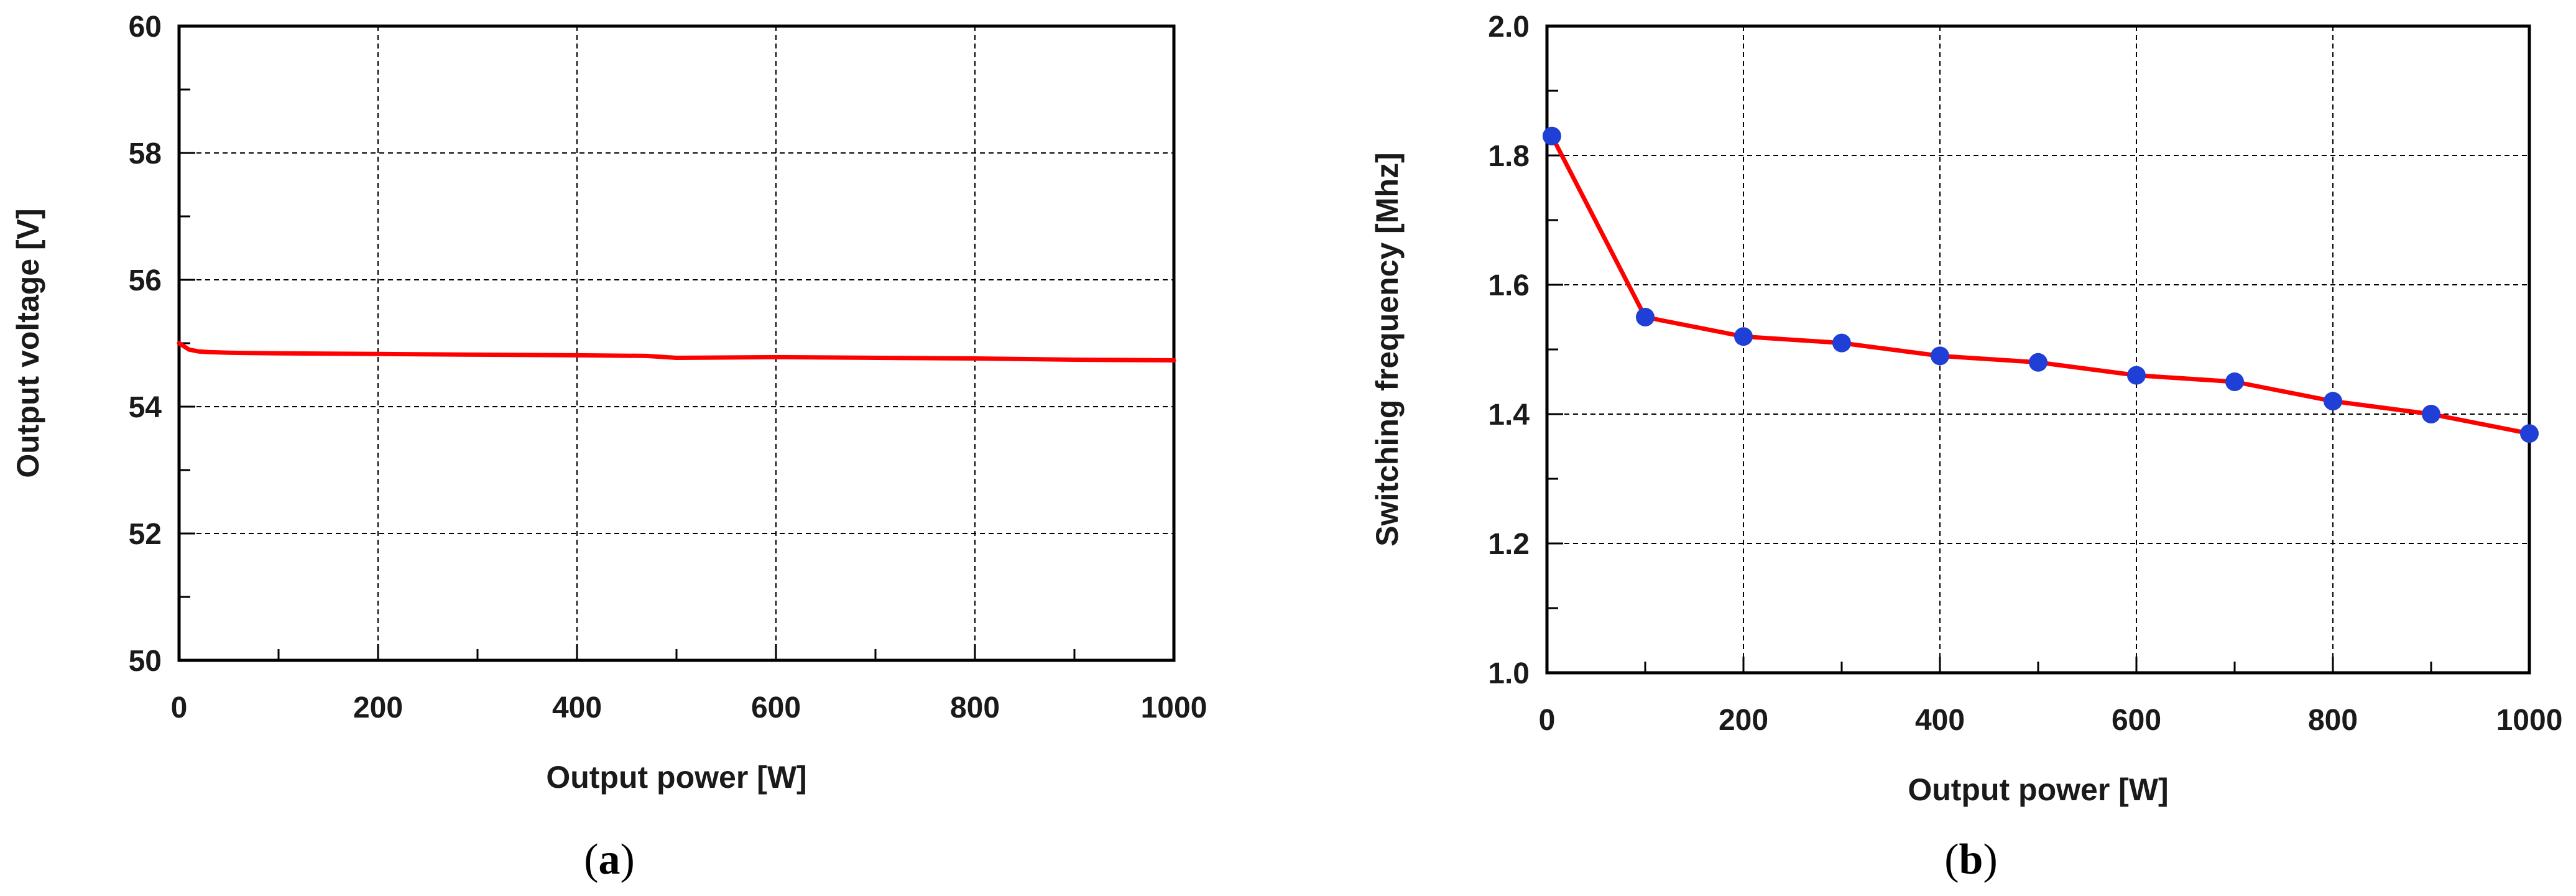 The image size is (2576, 896). What do you see at coordinates (1509, 156) in the screenshot?
I see `y-tick-label: 1.8` at bounding box center [1509, 156].